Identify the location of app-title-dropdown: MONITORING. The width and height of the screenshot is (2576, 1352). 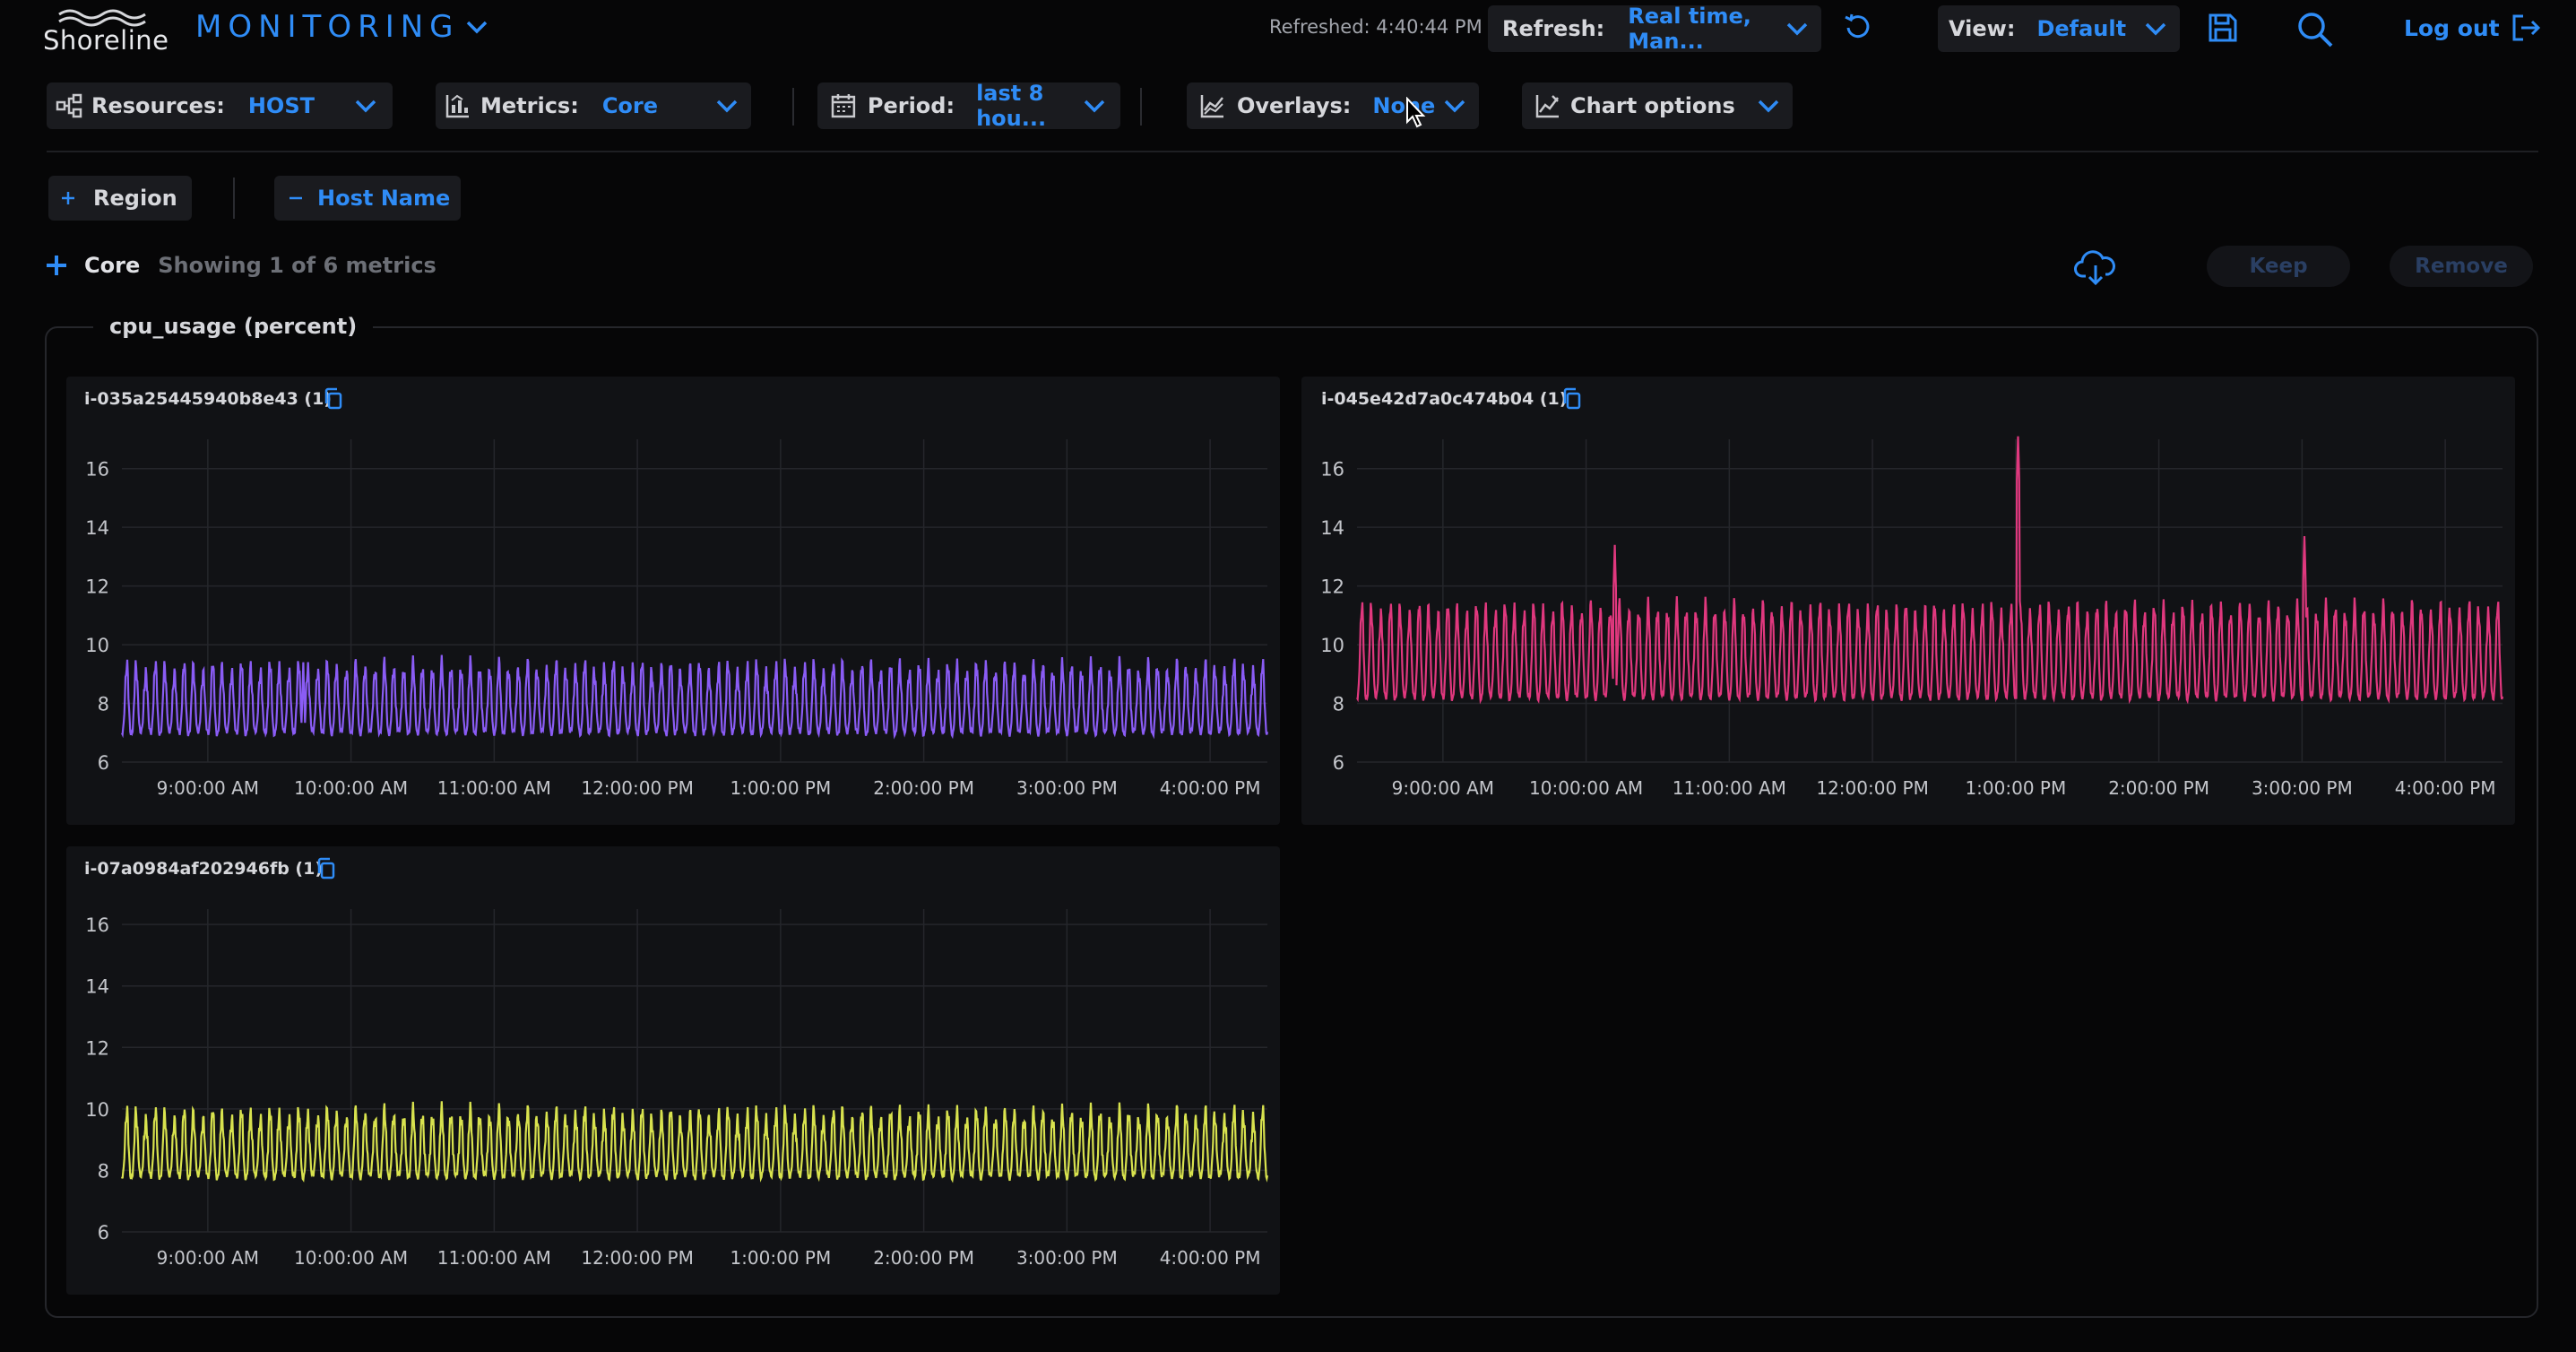
(341, 27).